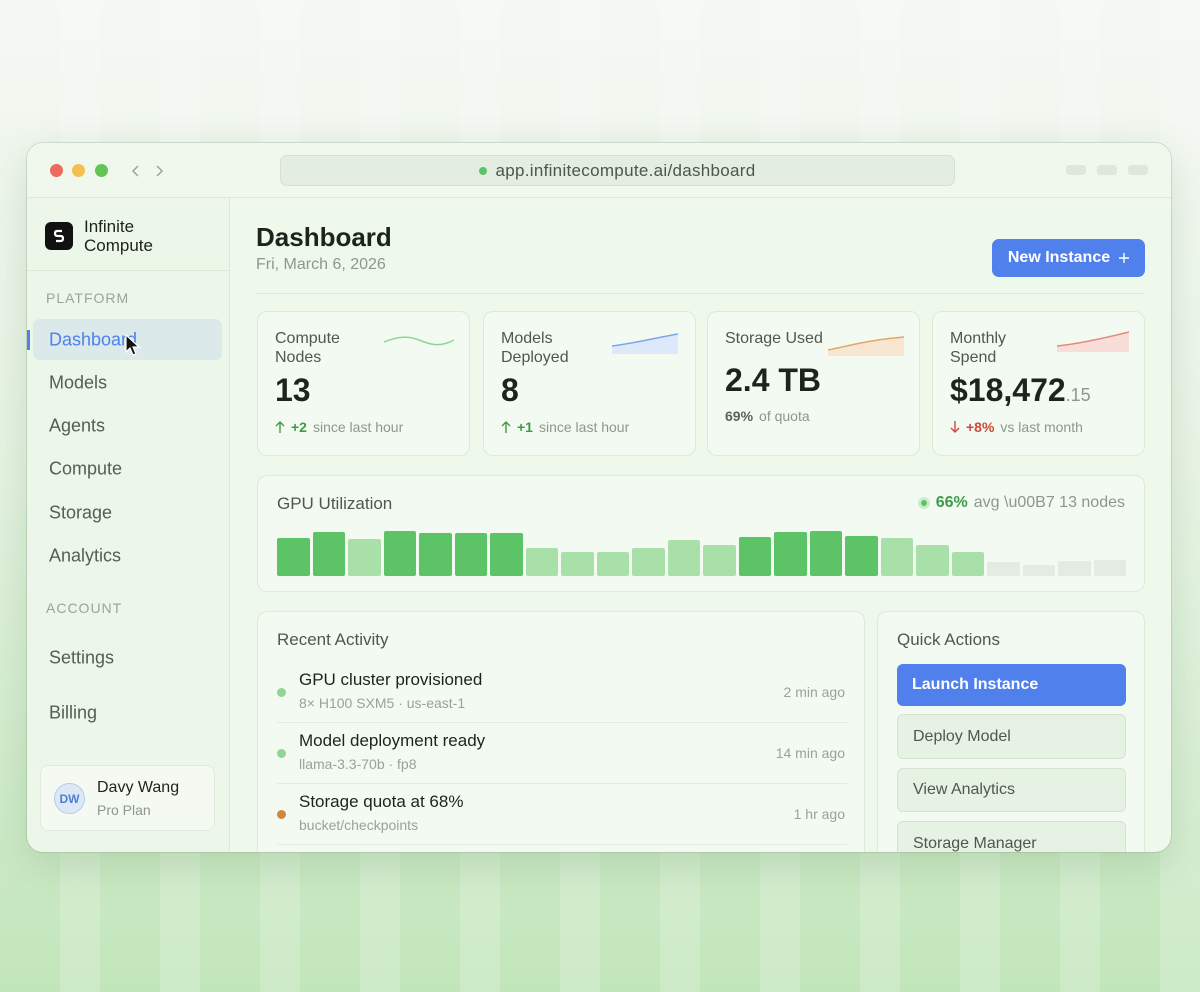 This screenshot has width=1200, height=992. What do you see at coordinates (810, 753) in the screenshot?
I see `activity-time: 14 min ago` at bounding box center [810, 753].